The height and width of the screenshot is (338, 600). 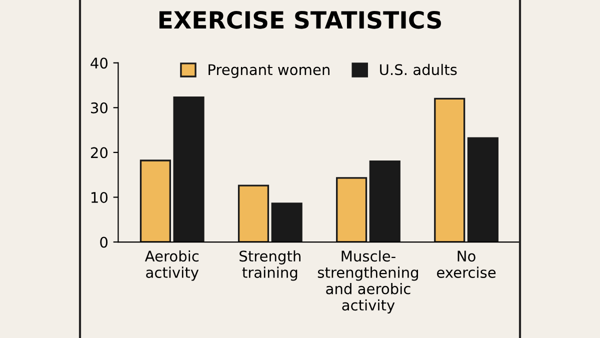 What do you see at coordinates (368, 282) in the screenshot?
I see `x-tick-label: Muscle- strengthening and aerobic activity` at bounding box center [368, 282].